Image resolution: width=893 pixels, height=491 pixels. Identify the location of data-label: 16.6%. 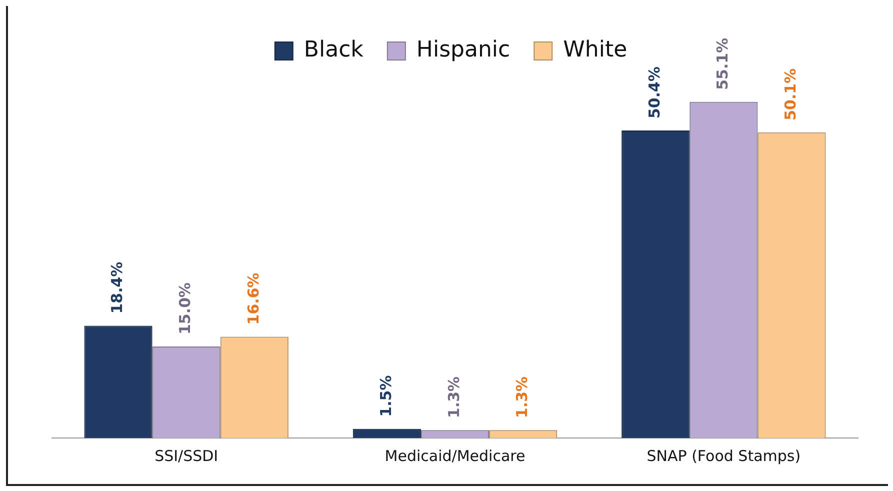
(253, 298).